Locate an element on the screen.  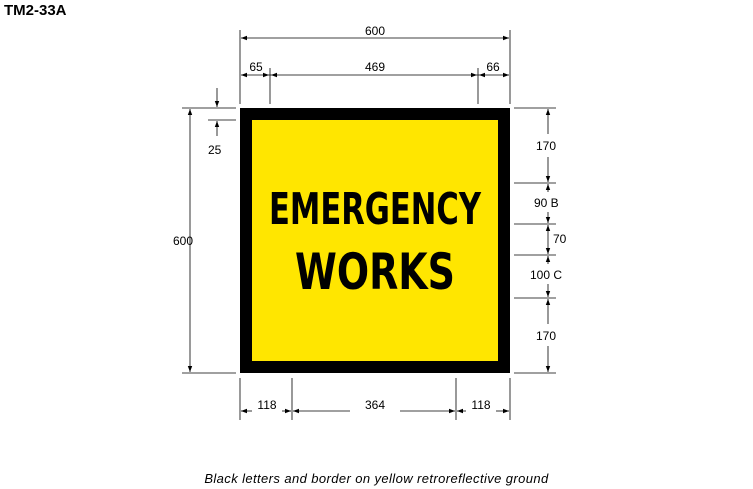
dim-overall-height: 600 is located at coordinates (183, 241).